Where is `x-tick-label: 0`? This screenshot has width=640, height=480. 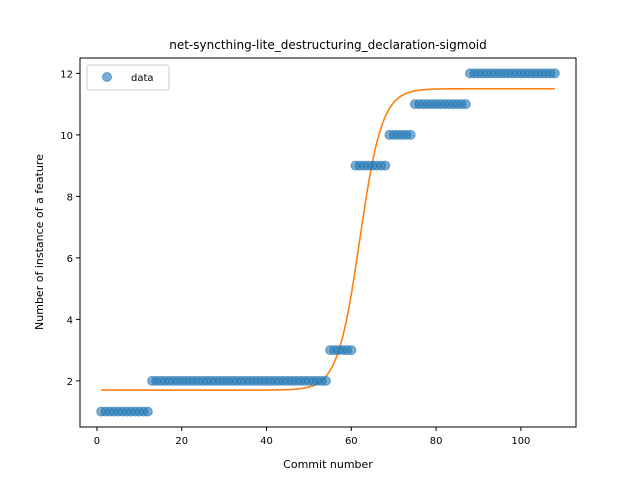 x-tick-label: 0 is located at coordinates (97, 441).